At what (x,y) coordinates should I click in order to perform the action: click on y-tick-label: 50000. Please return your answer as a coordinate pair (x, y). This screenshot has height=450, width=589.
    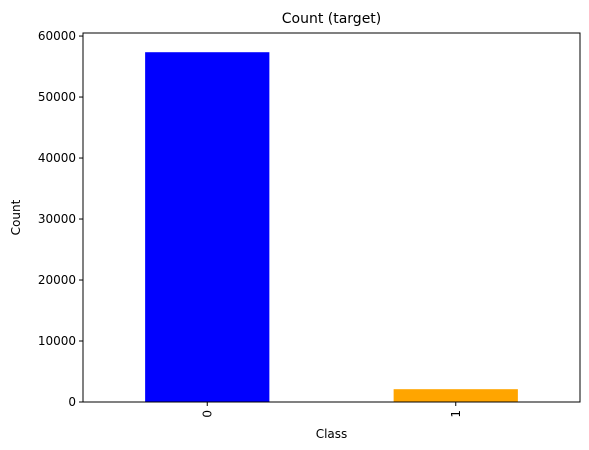
    Looking at the image, I should click on (57, 97).